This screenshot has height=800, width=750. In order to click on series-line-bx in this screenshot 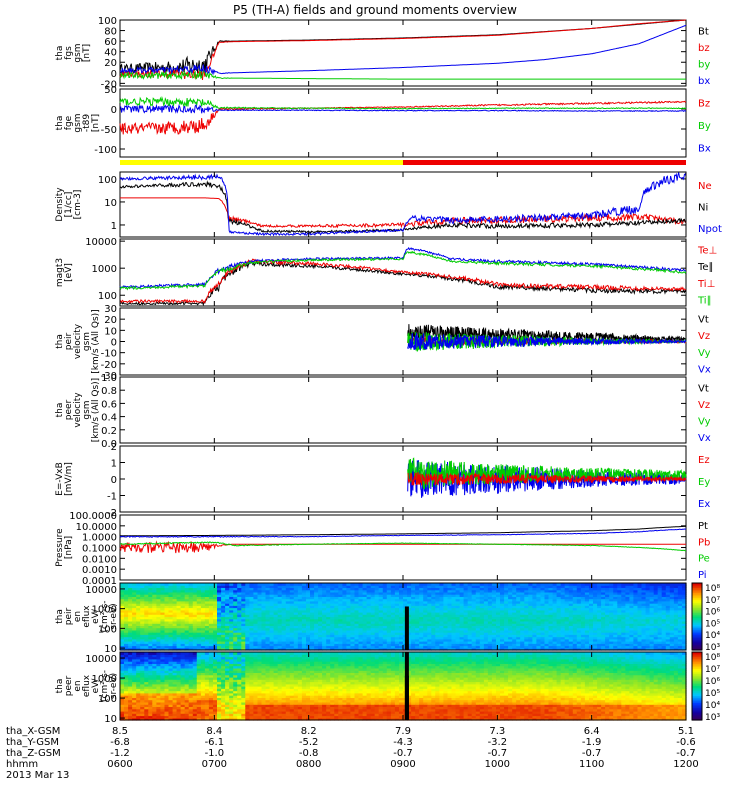, I will do `click(403, 50)`.